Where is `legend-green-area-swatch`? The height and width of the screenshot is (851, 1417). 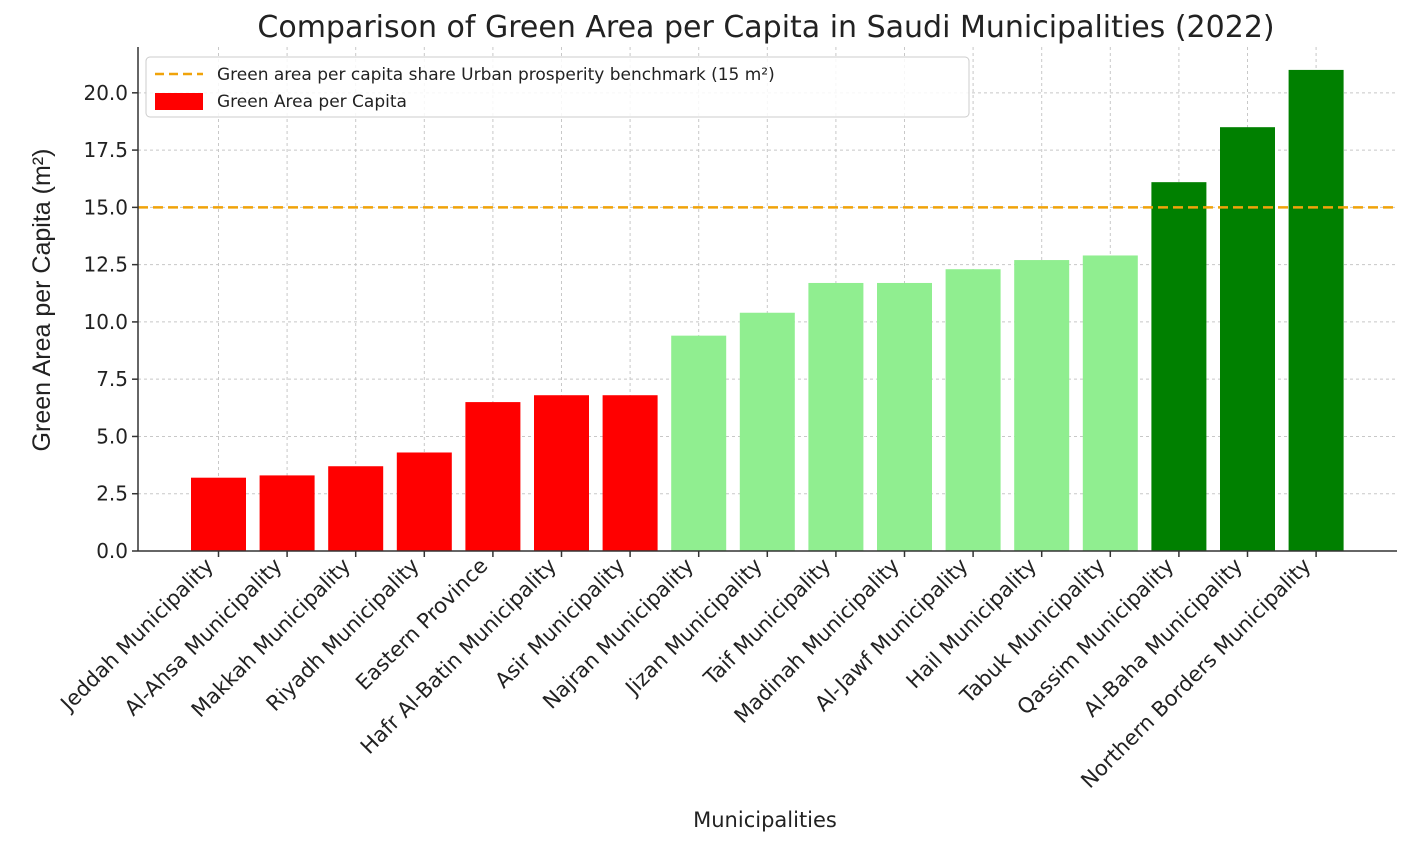 legend-green-area-swatch is located at coordinates (179, 101).